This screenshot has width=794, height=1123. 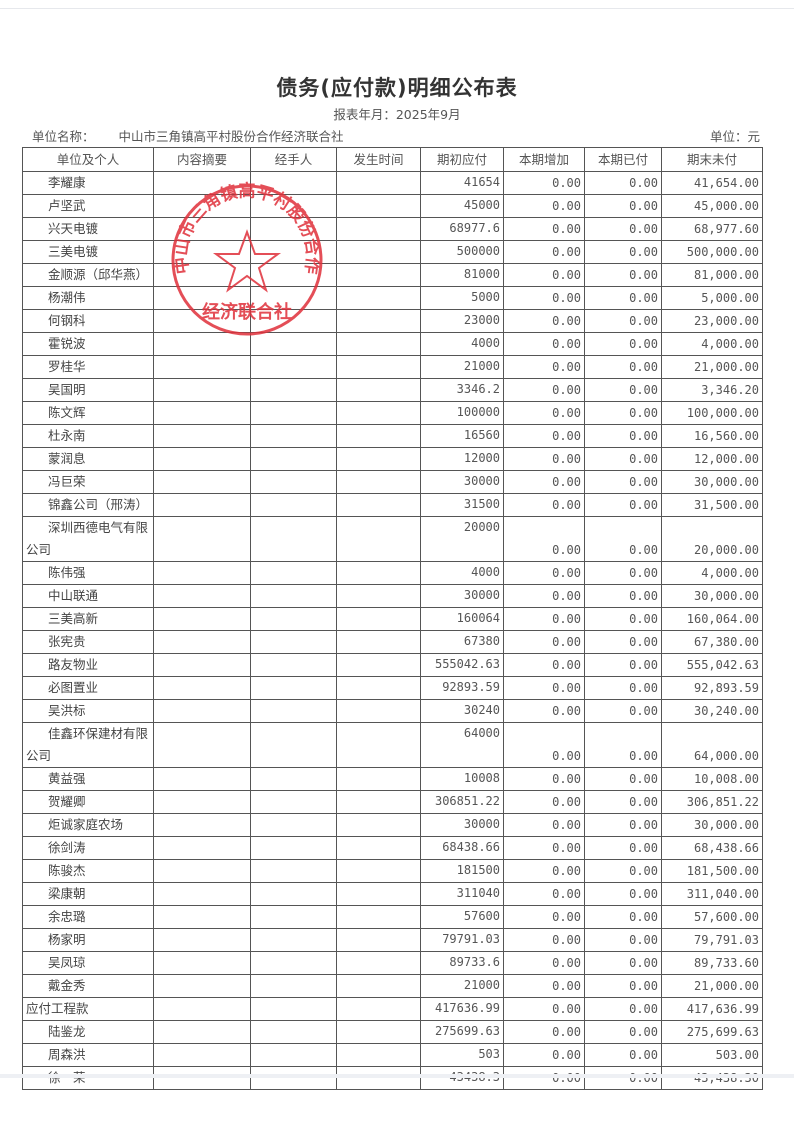 I want to click on column-header: 本期增加, so click(x=544, y=159).